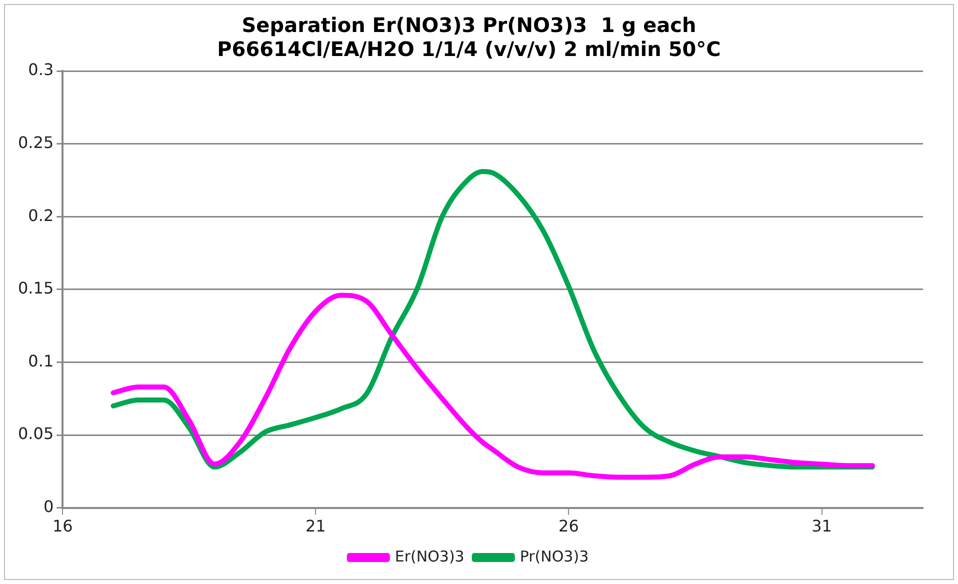 The width and height of the screenshot is (958, 584). I want to click on y-tick-label: 0, so click(48, 506).